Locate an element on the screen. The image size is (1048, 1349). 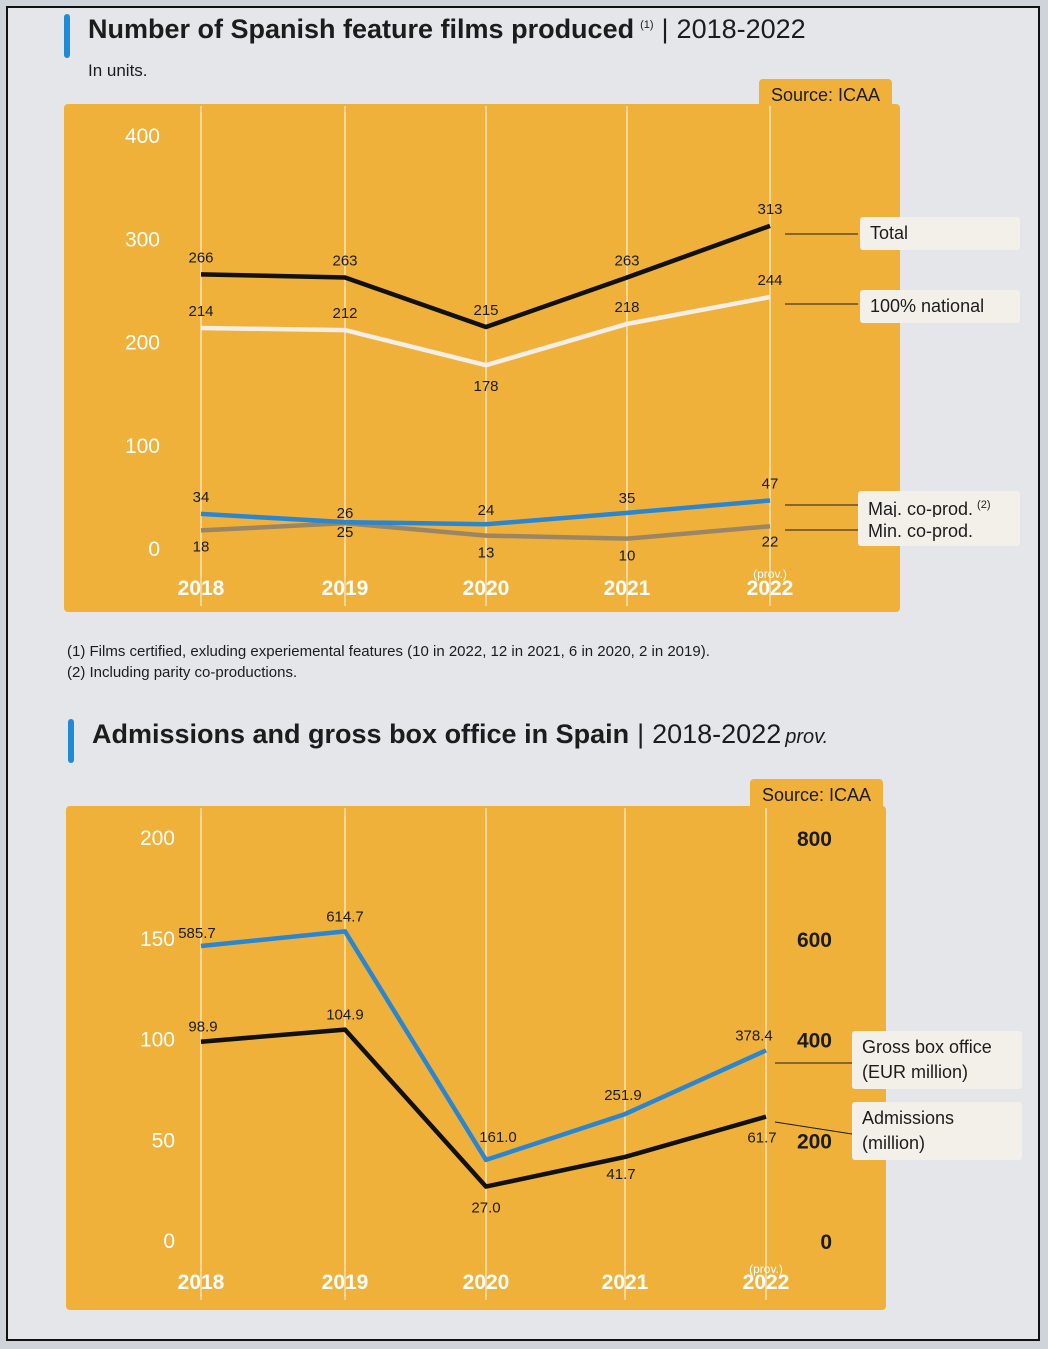
chart2-xtick-2022: 2022 is located at coordinates (766, 1282).